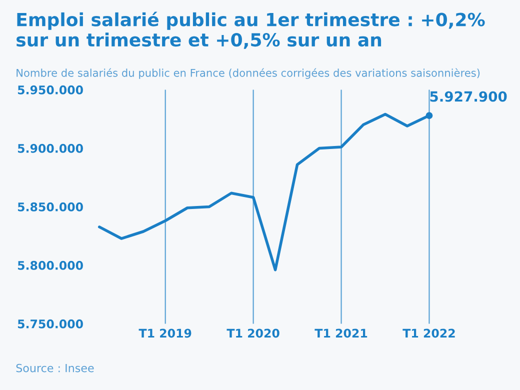  Describe the element at coordinates (250, 30) in the screenshot. I see `chart-title: Emploi salarié public au 1er trimestre : +0,2% sur un trimestre et +0,5% sur un an` at that location.